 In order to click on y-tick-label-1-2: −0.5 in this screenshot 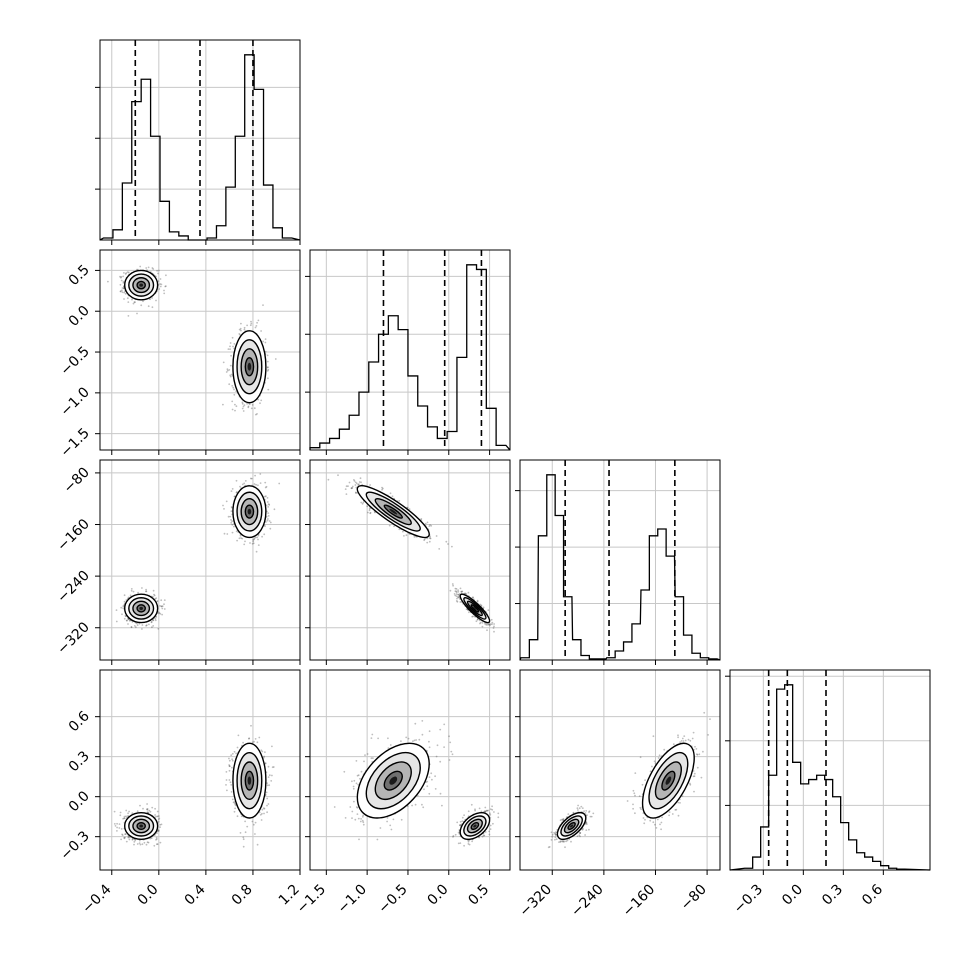, I will do `click(74, 361)`.